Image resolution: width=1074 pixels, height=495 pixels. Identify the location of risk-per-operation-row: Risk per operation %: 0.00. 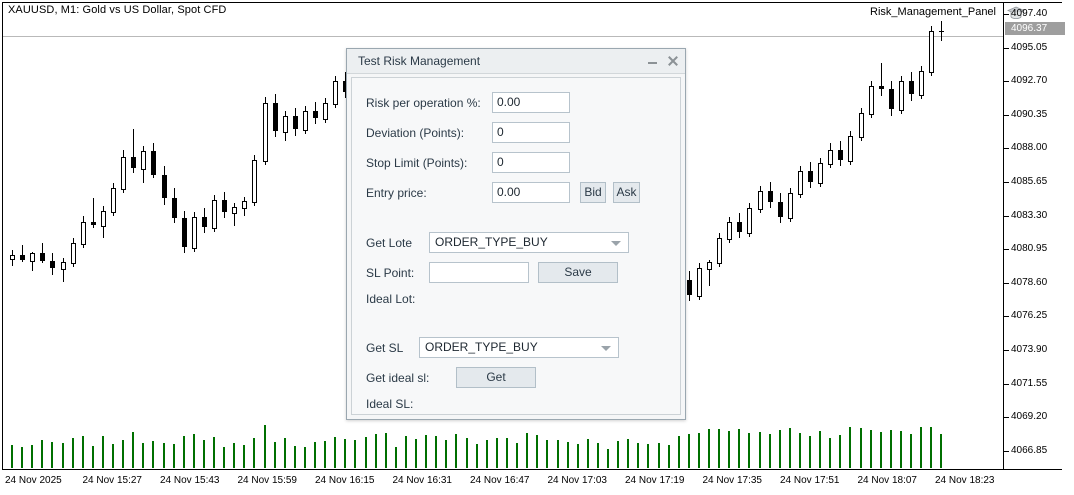
(468, 102).